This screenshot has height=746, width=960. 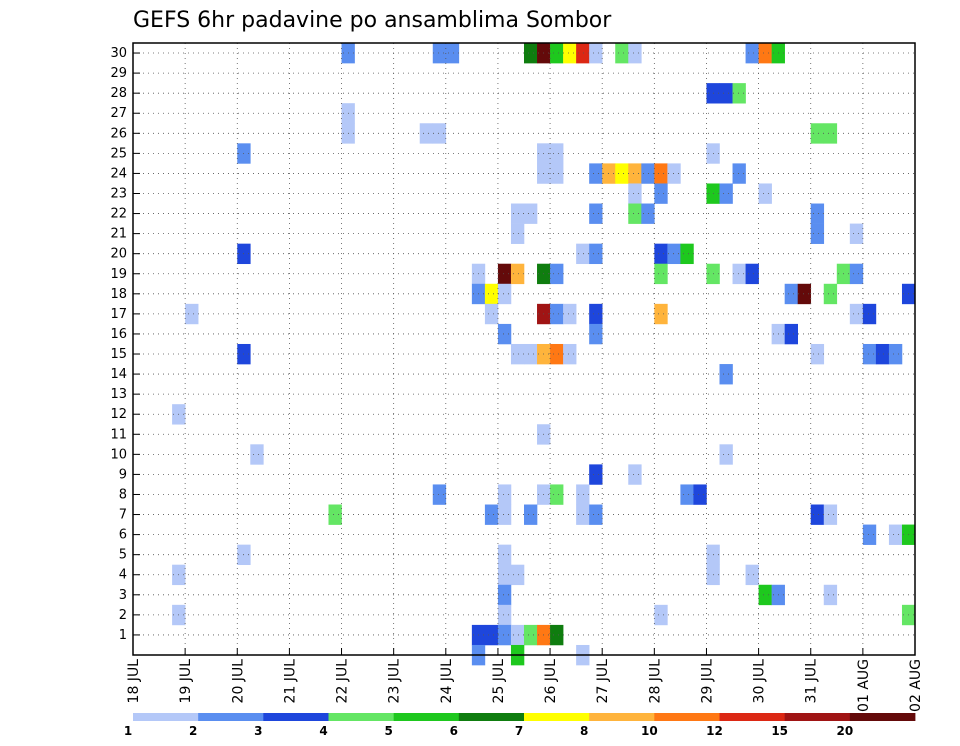 What do you see at coordinates (648, 173) in the screenshot?
I see `cell-m24-s39` at bounding box center [648, 173].